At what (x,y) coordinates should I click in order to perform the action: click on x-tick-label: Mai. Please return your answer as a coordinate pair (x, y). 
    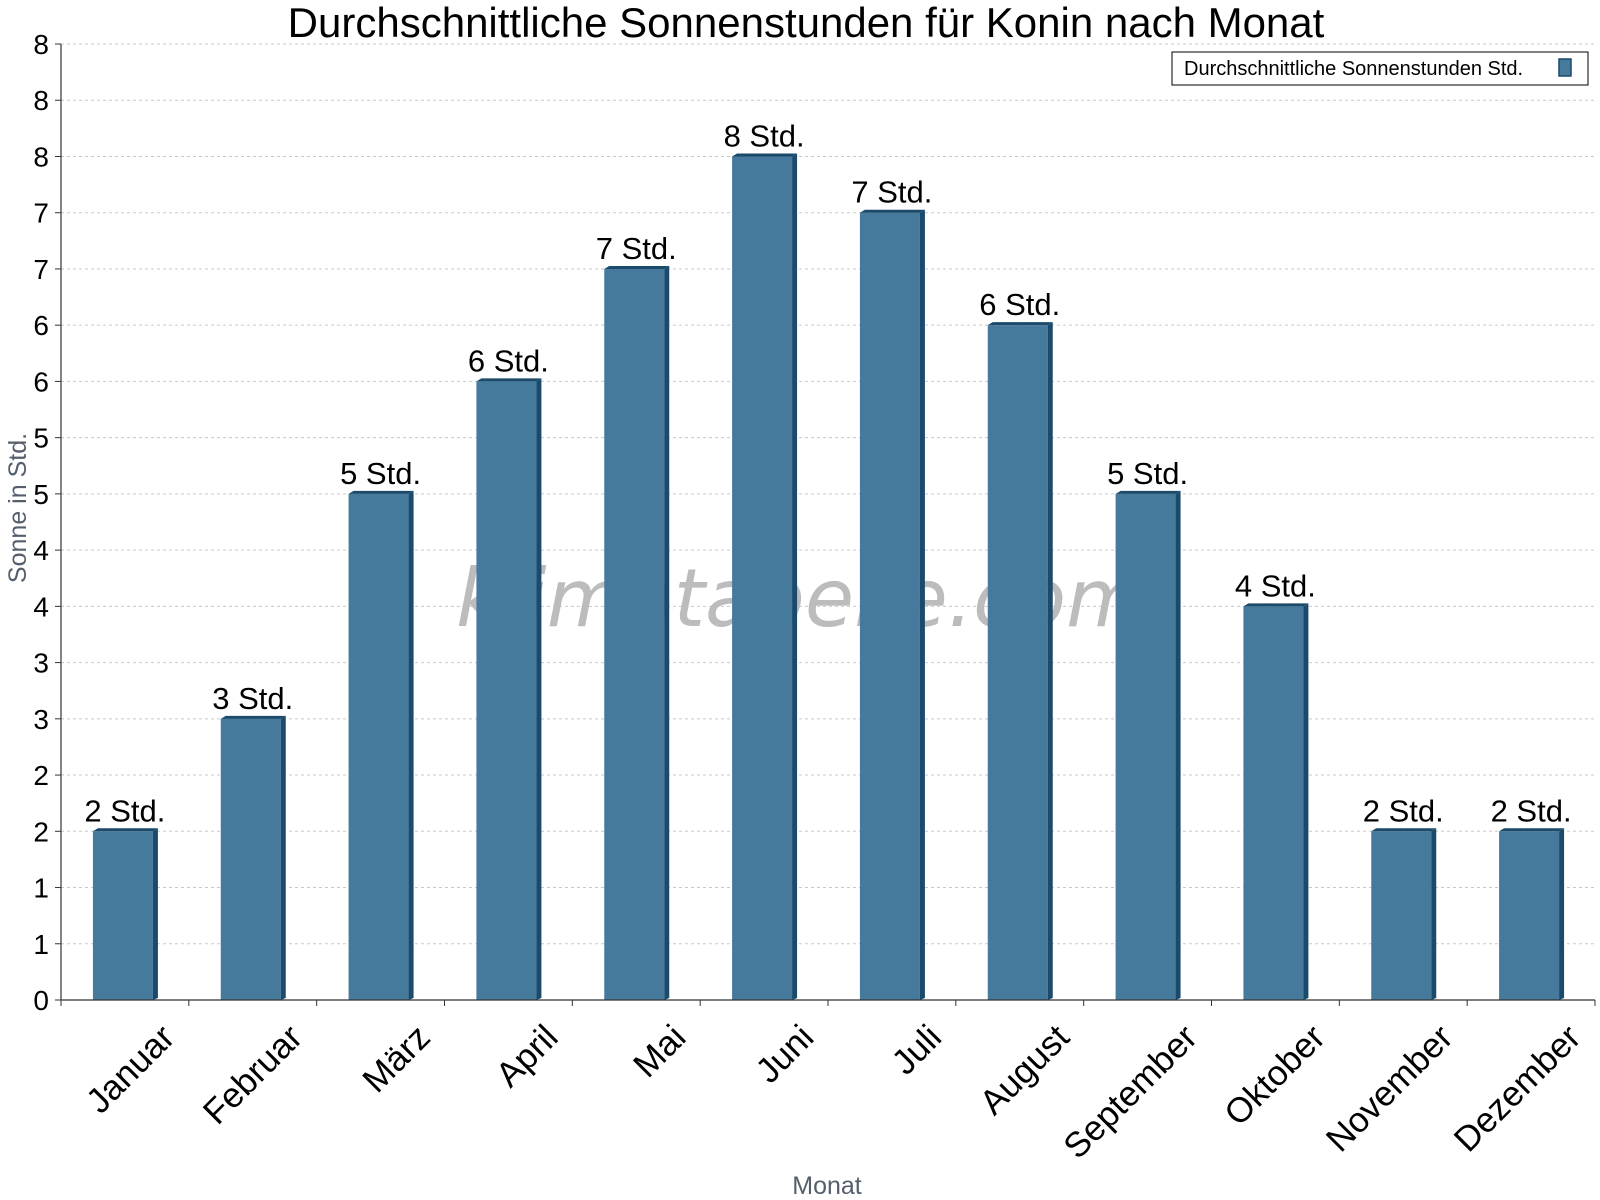
    Looking at the image, I should click on (659, 1051).